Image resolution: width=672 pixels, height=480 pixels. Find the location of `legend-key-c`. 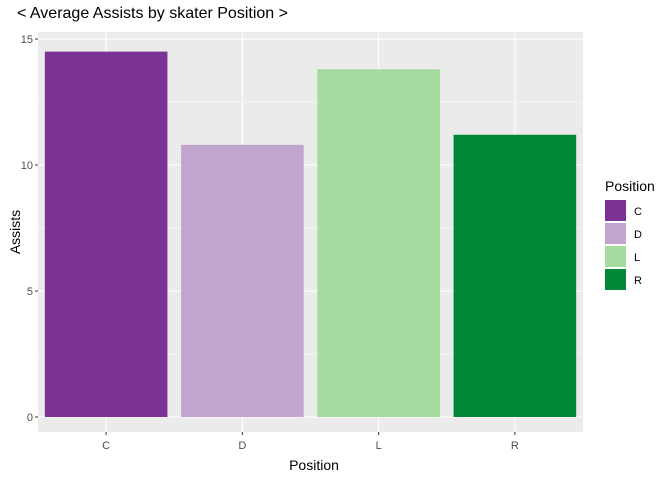

legend-key-c is located at coordinates (615, 210).